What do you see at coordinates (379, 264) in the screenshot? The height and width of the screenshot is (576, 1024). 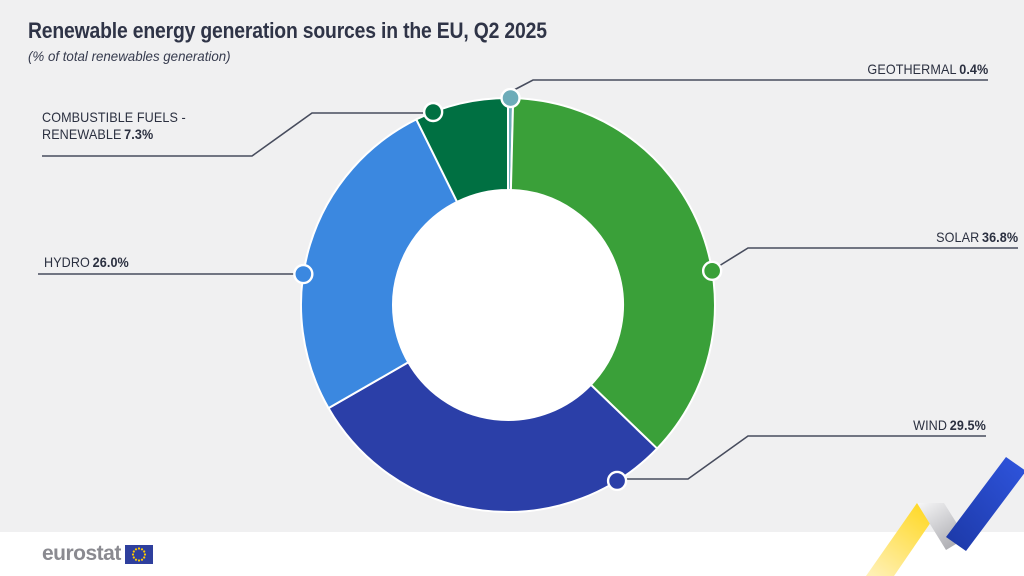 I see `slice-hydro` at bounding box center [379, 264].